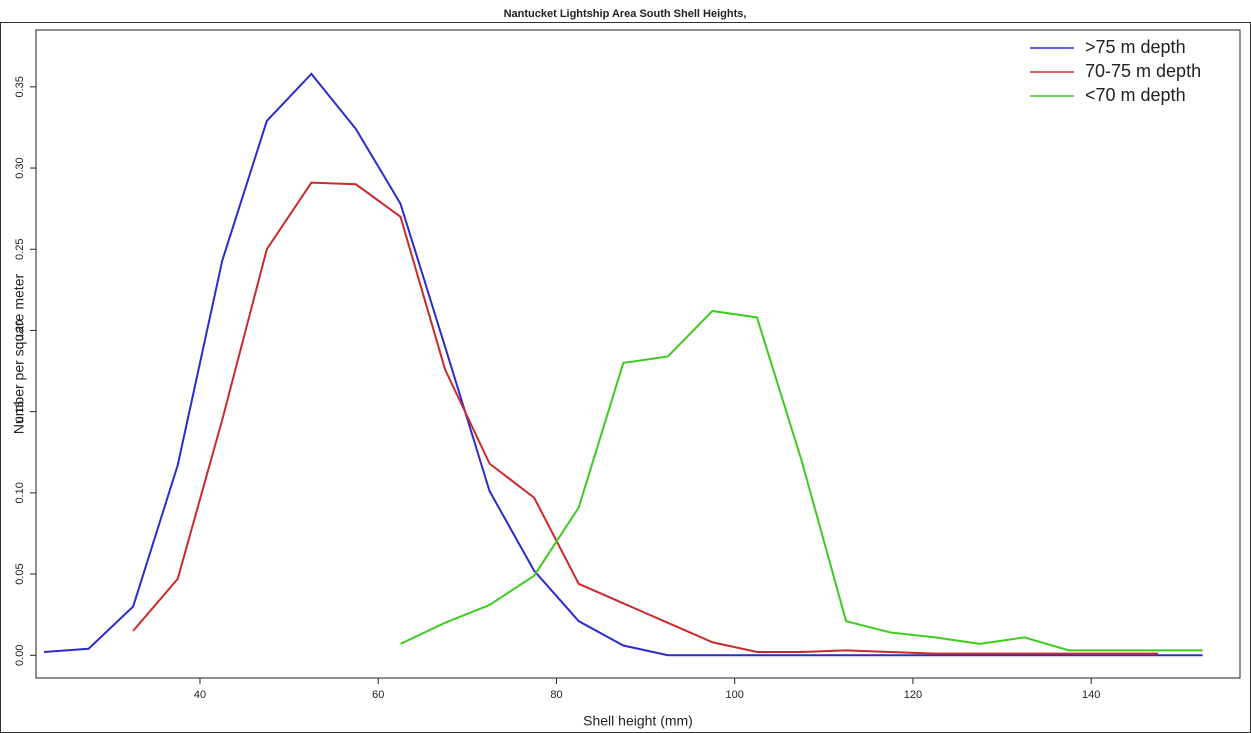  Describe the element at coordinates (556, 695) in the screenshot. I see `x-tick-label: 80` at that location.